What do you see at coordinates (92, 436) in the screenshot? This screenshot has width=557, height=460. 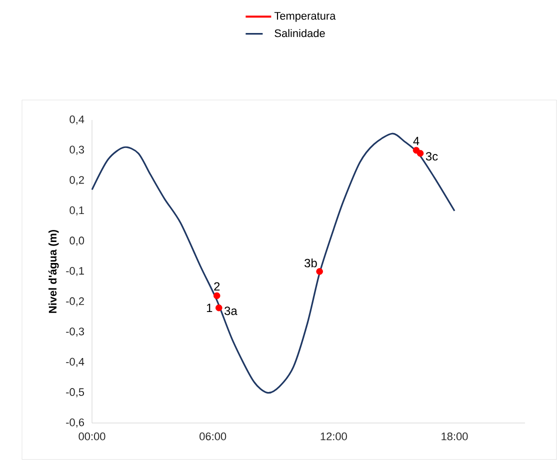 I see `x-tick-label: 00:00` at bounding box center [92, 436].